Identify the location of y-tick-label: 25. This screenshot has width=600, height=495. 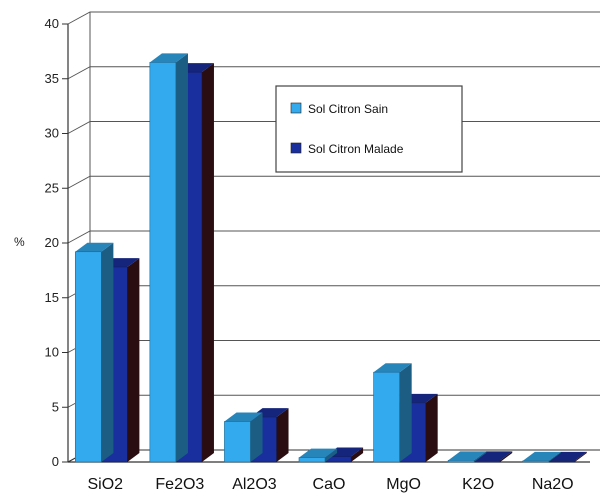
(52, 187).